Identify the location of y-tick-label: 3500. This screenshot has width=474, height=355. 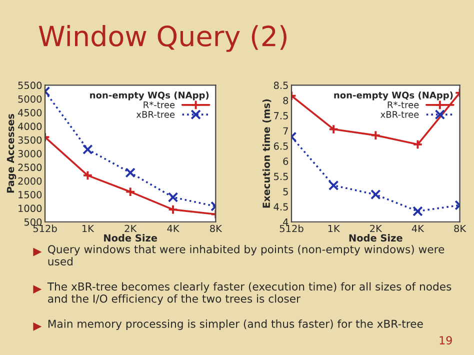
(30, 140).